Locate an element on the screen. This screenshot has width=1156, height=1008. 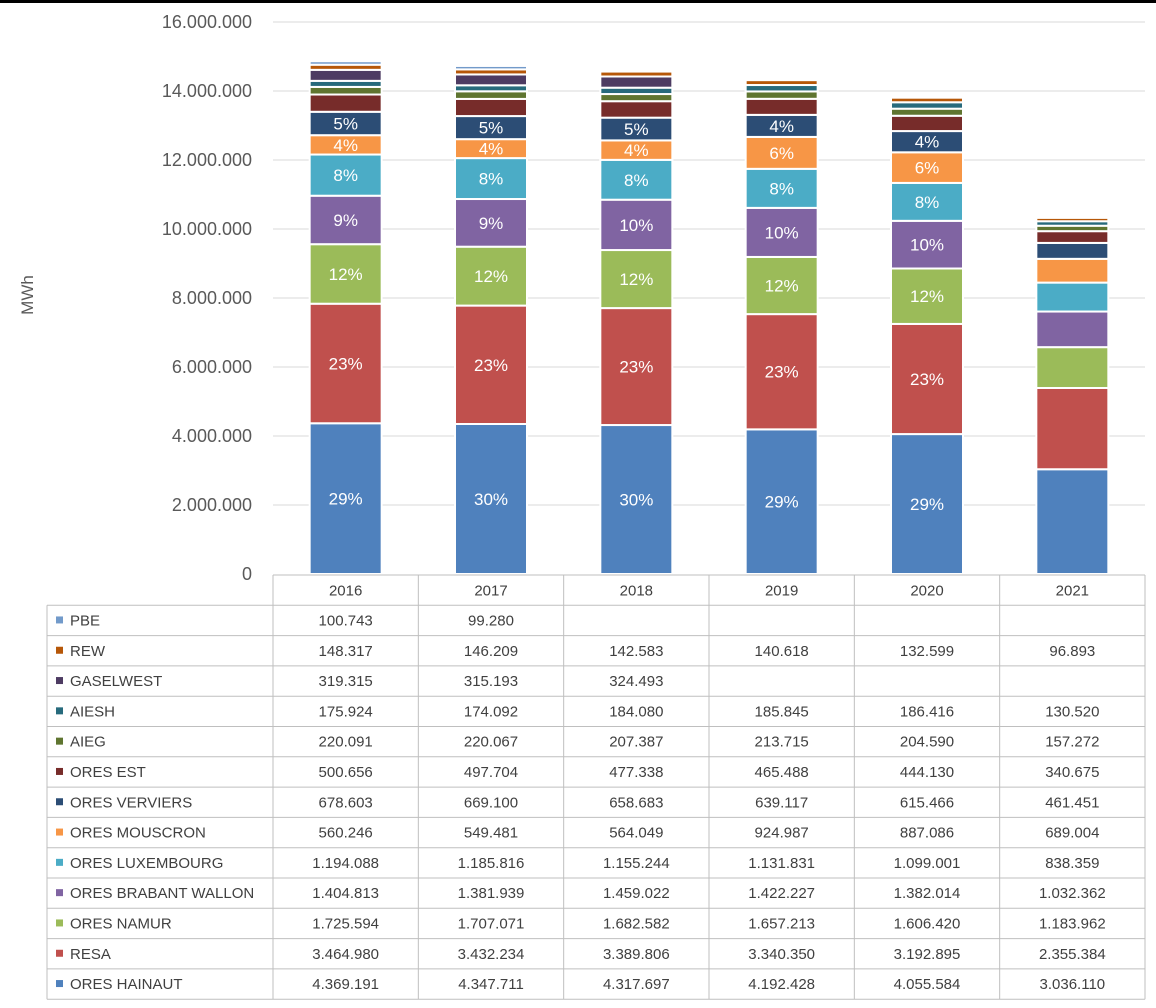
table-cell: 4.369.191 is located at coordinates (345, 984).